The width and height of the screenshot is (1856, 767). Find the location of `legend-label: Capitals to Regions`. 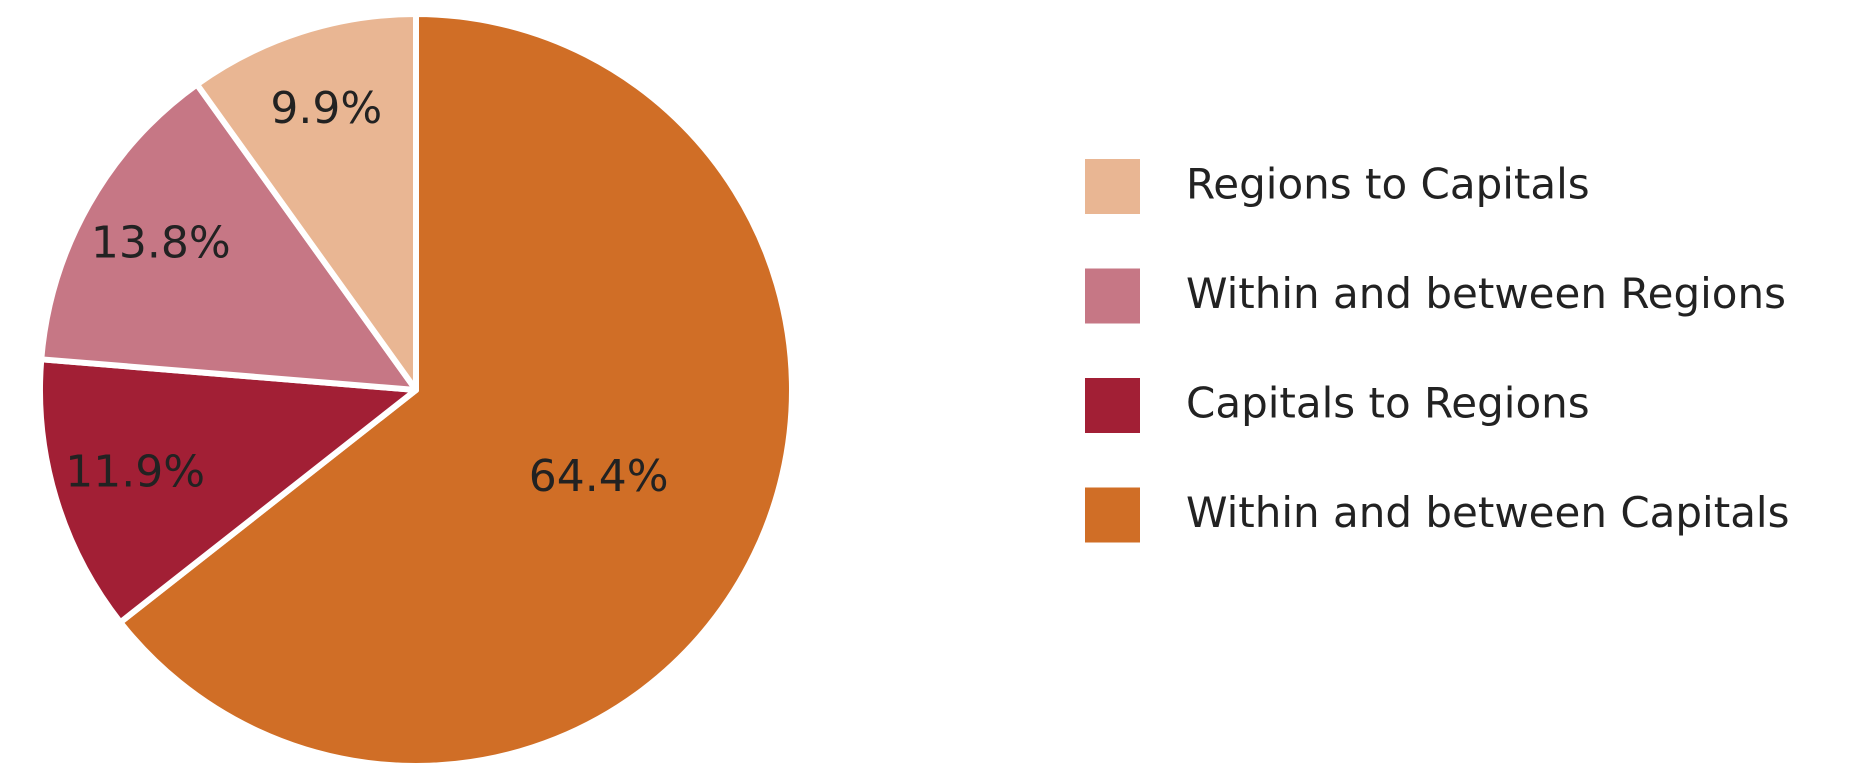

legend-label: Capitals to Regions is located at coordinates (1388, 403).